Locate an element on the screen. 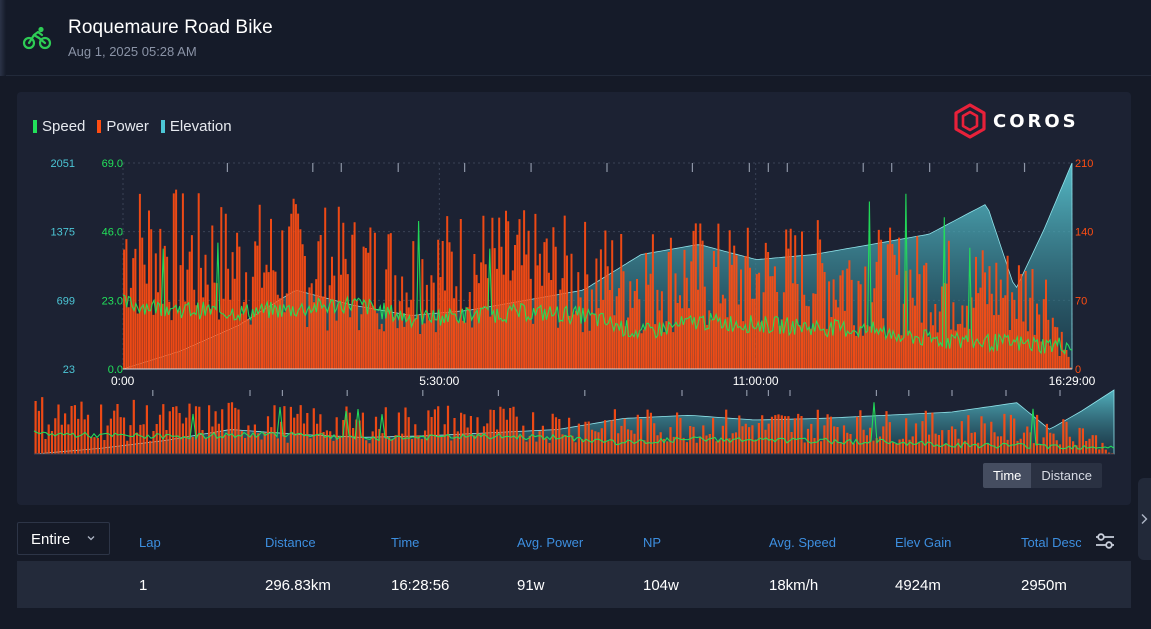 Image resolution: width=1151 pixels, height=629 pixels. legend-power: Power is located at coordinates (123, 126).